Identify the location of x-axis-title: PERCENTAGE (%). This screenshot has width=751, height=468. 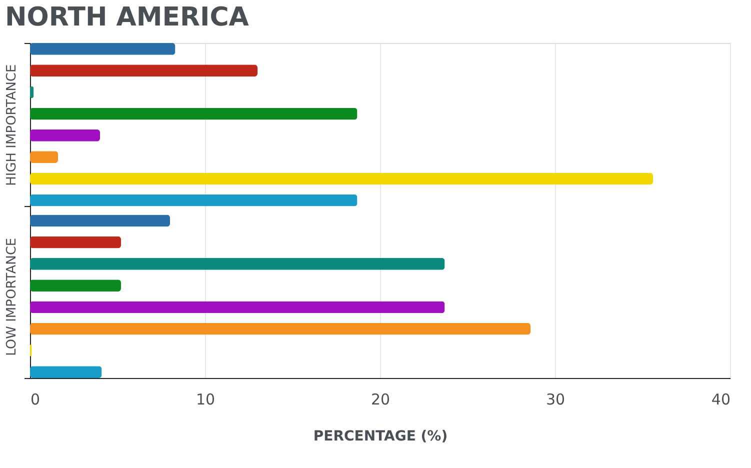
(380, 436).